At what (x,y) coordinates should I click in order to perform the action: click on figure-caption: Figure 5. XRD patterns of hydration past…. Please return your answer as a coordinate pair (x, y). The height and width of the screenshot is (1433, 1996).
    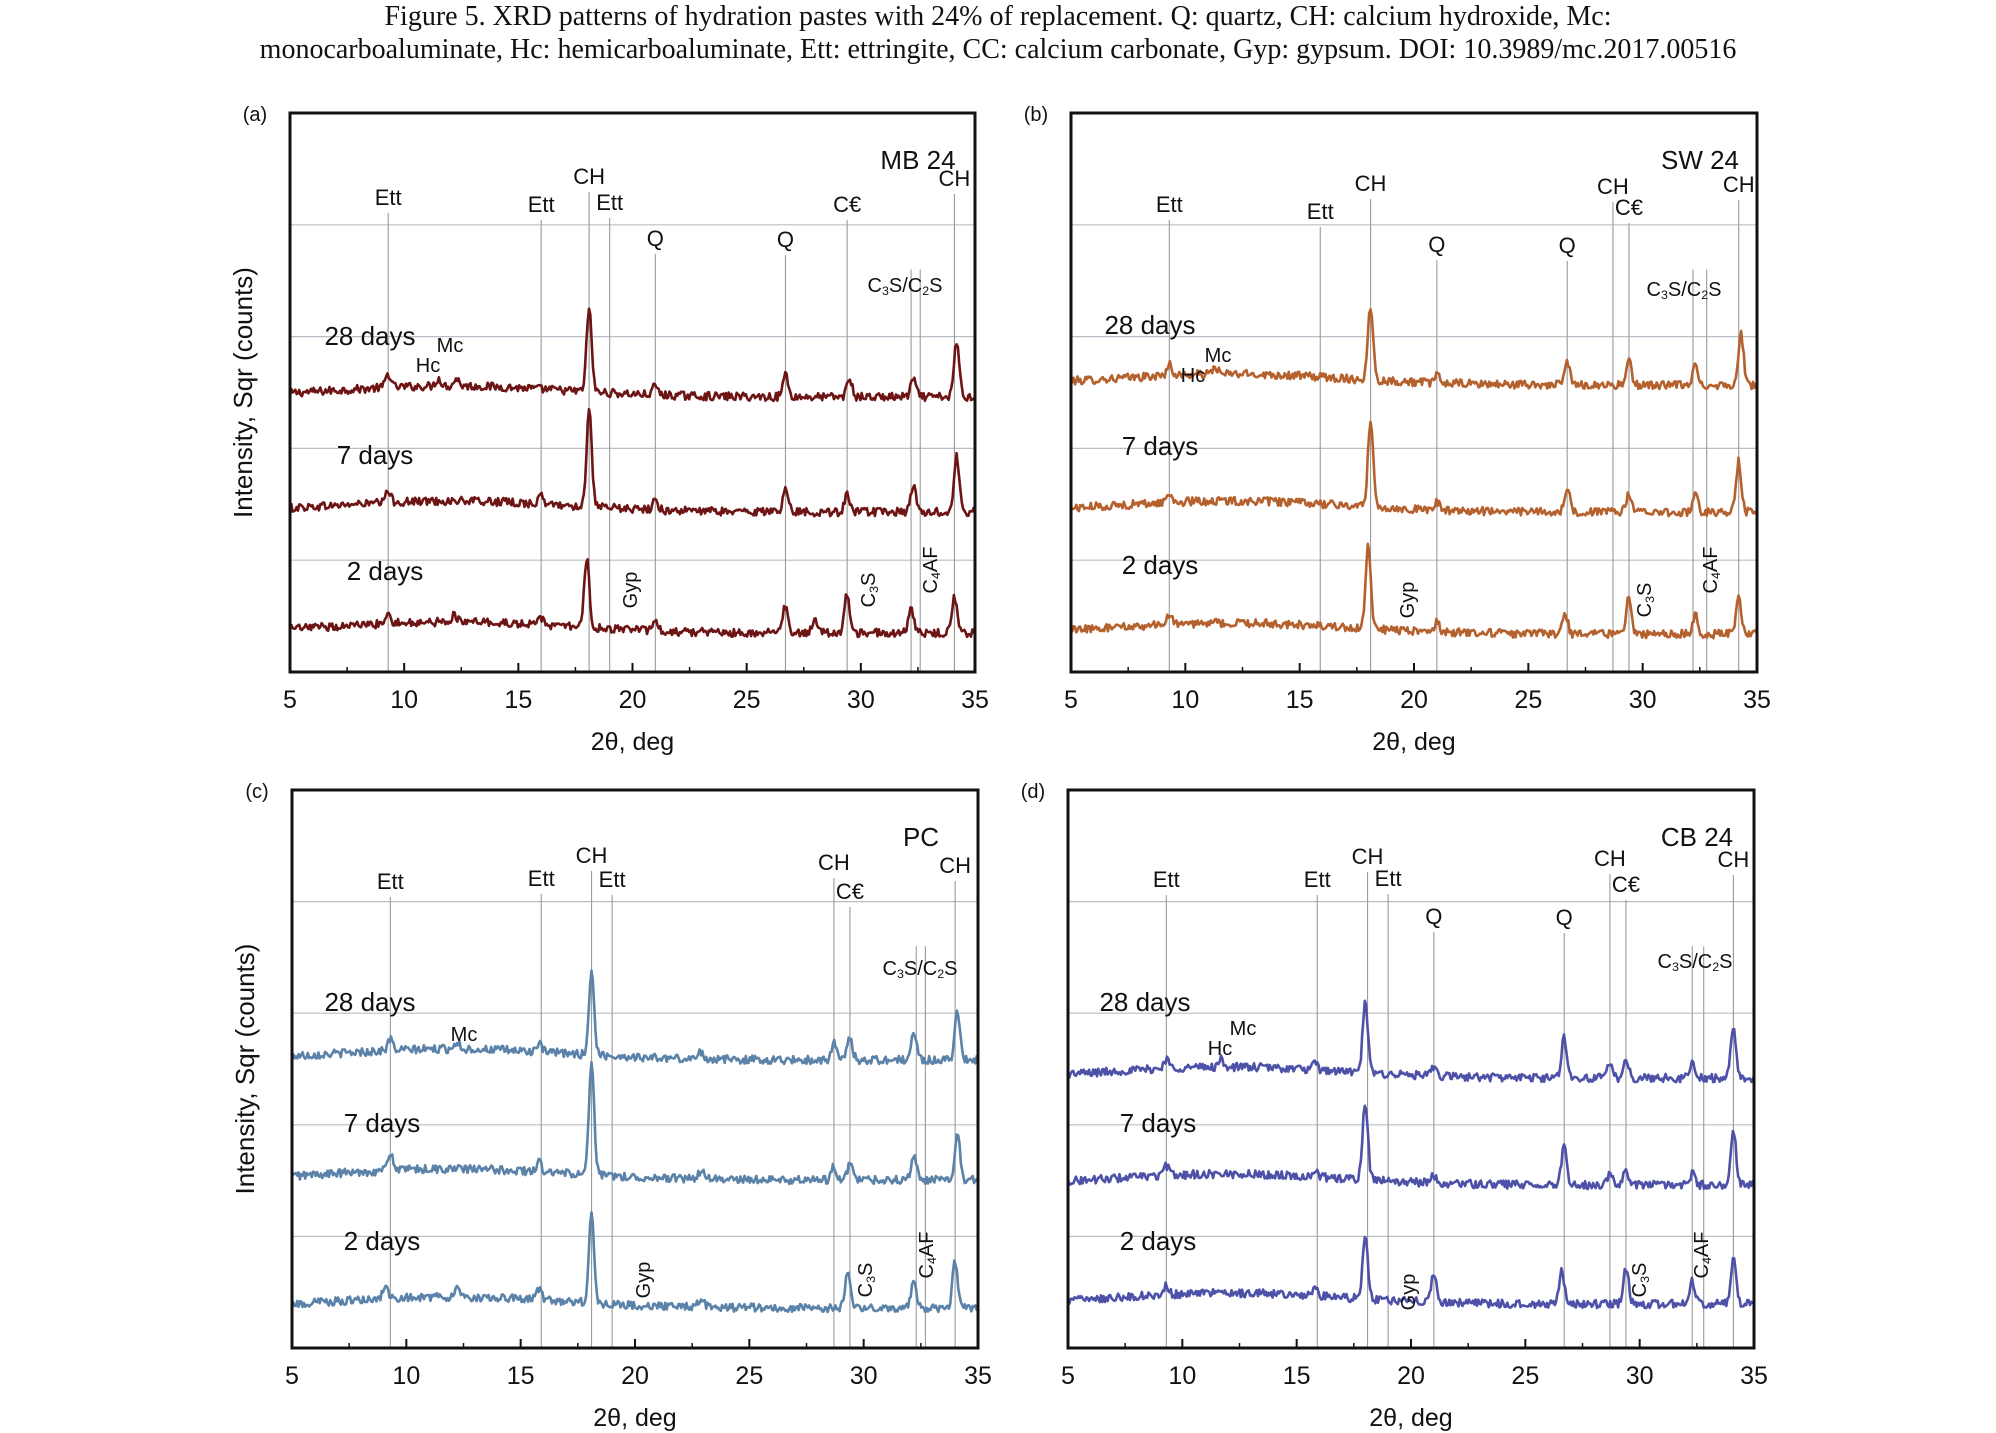
    Looking at the image, I should click on (998, 33).